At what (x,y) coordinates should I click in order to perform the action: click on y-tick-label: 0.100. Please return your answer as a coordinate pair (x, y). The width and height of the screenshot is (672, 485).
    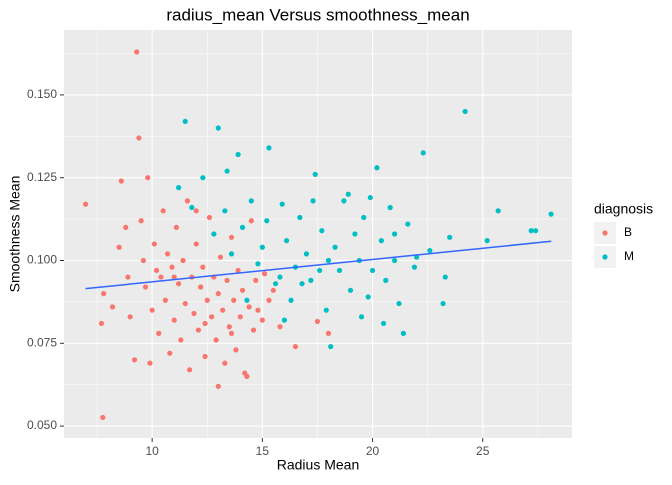
    Looking at the image, I should click on (42, 260).